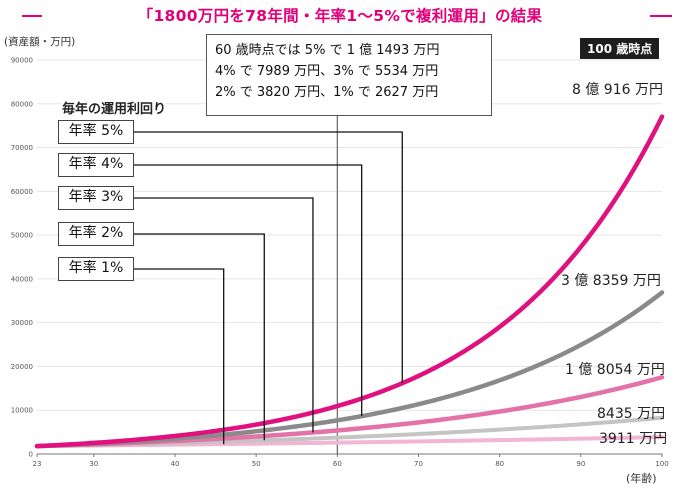 The height and width of the screenshot is (493, 680). Describe the element at coordinates (31, 455) in the screenshot. I see `y-tick-label: 0` at that location.